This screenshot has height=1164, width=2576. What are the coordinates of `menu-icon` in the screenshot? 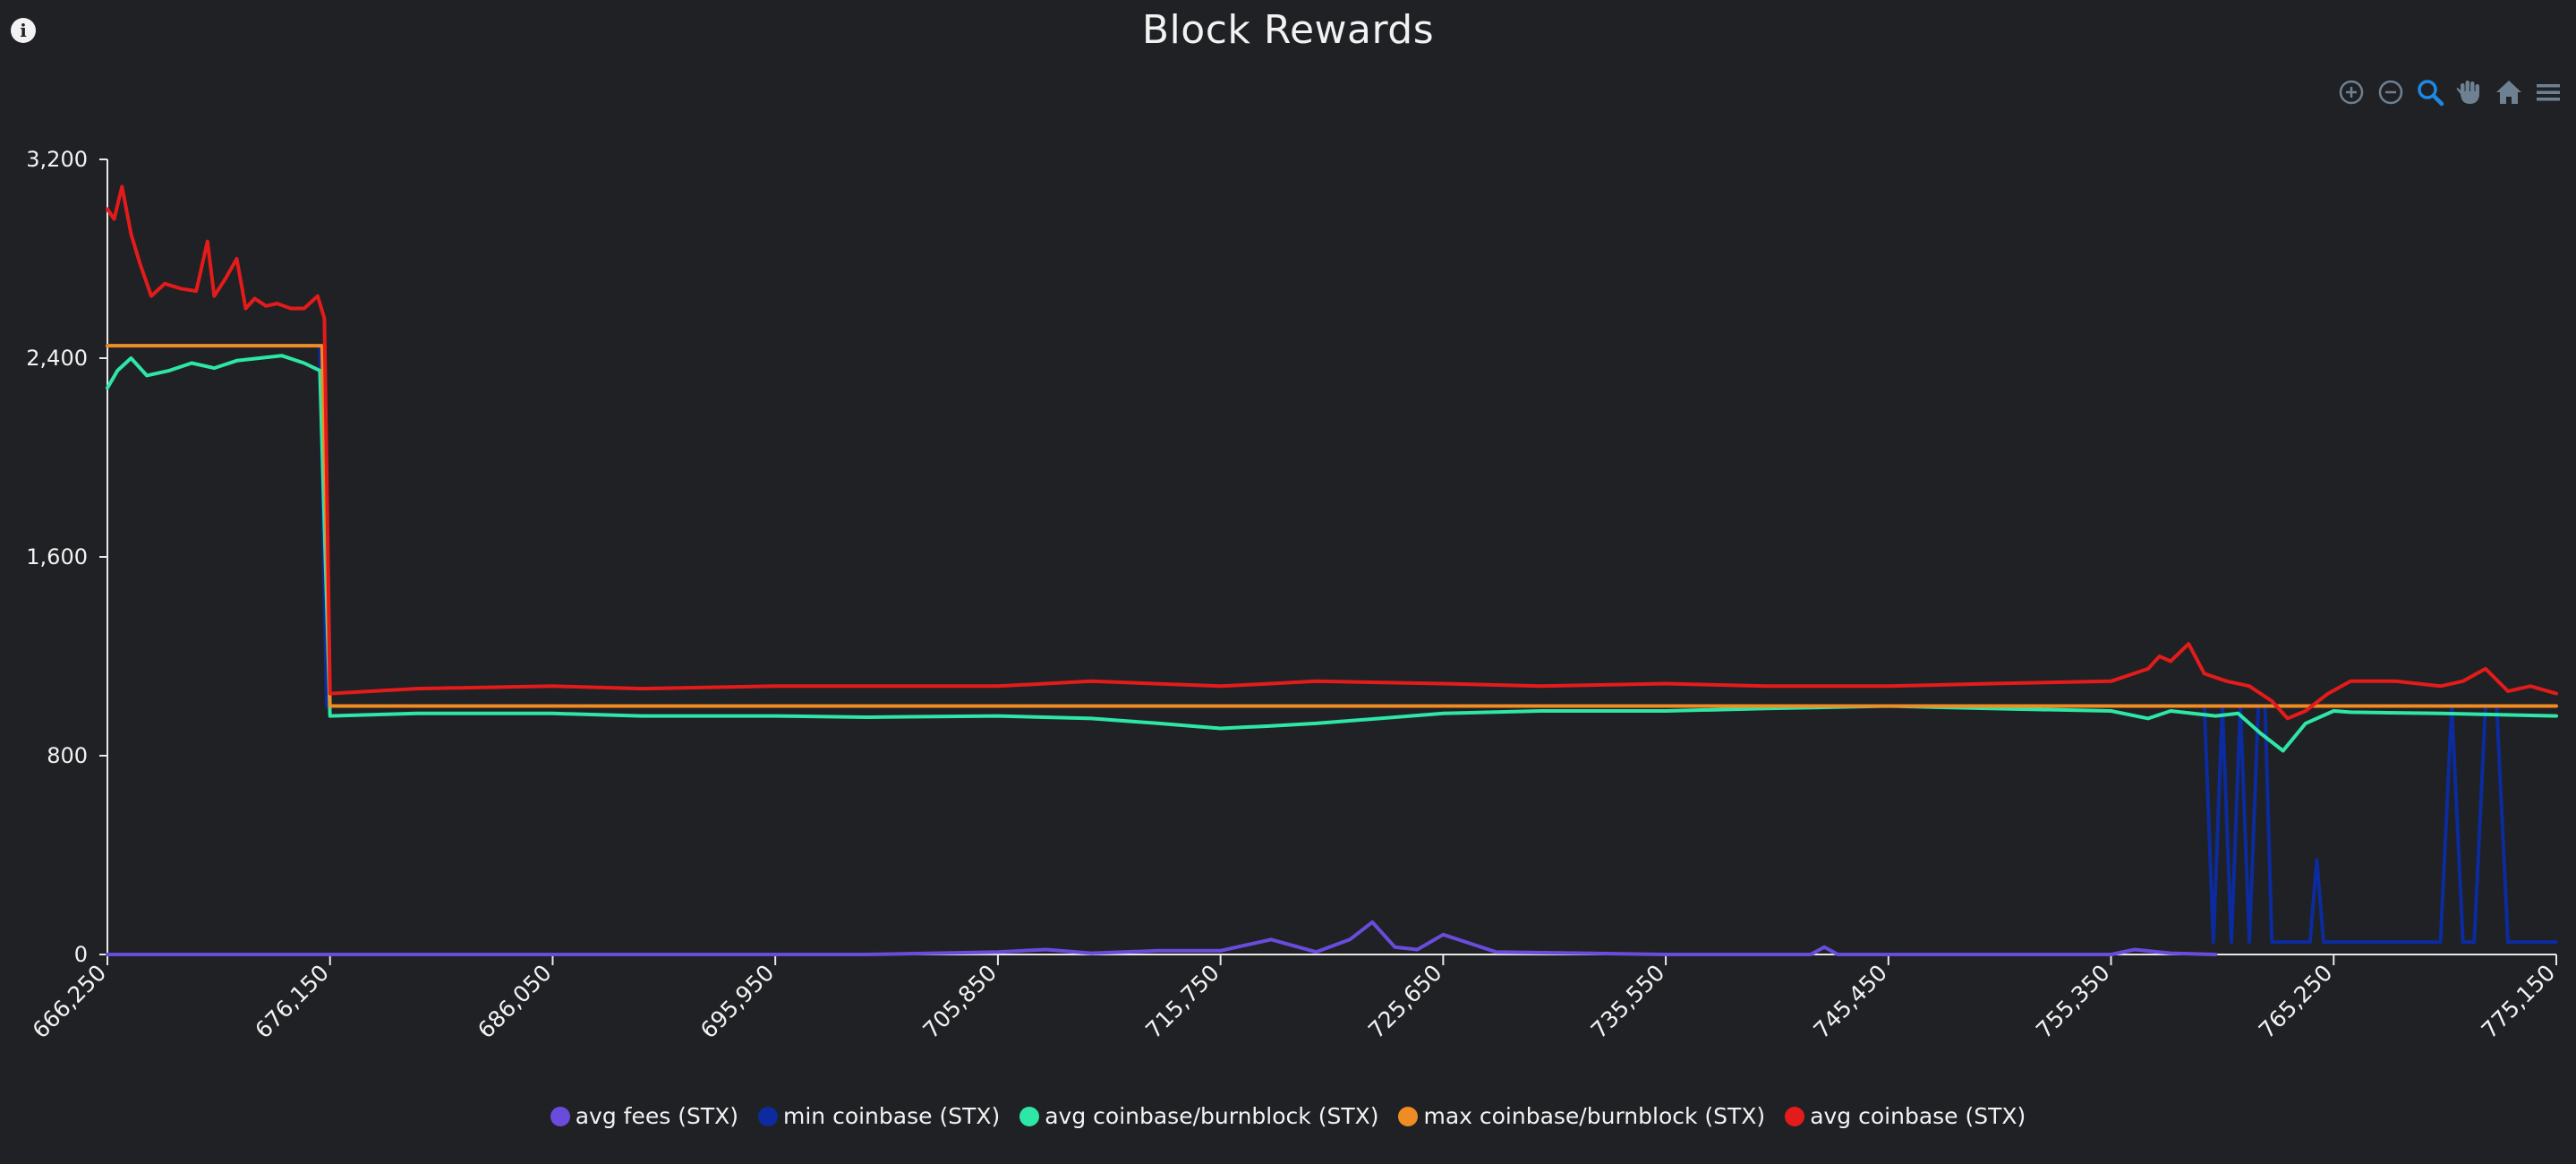 It's located at (2548, 92).